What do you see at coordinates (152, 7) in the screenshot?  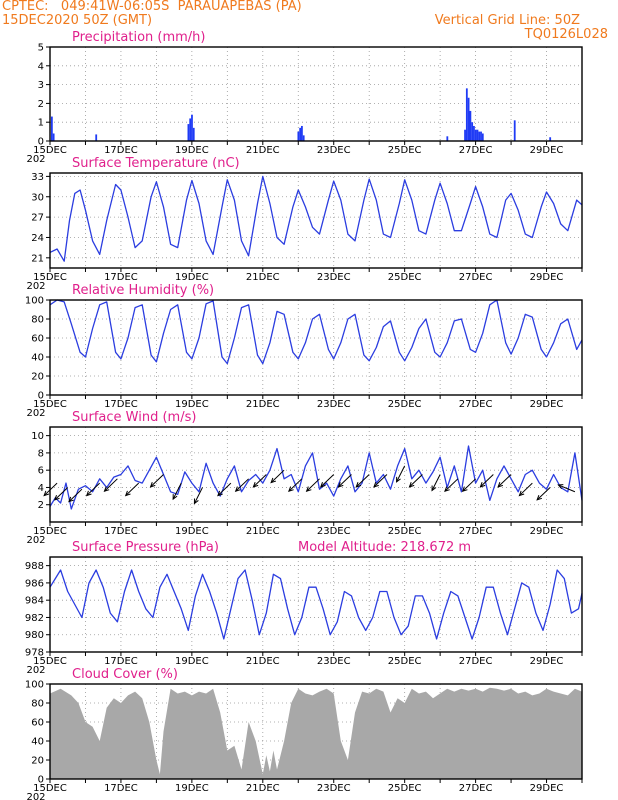 I see `station-header: CPTEC: 049:41W-06:05S PARAUAPEBAS (PA)` at bounding box center [152, 7].